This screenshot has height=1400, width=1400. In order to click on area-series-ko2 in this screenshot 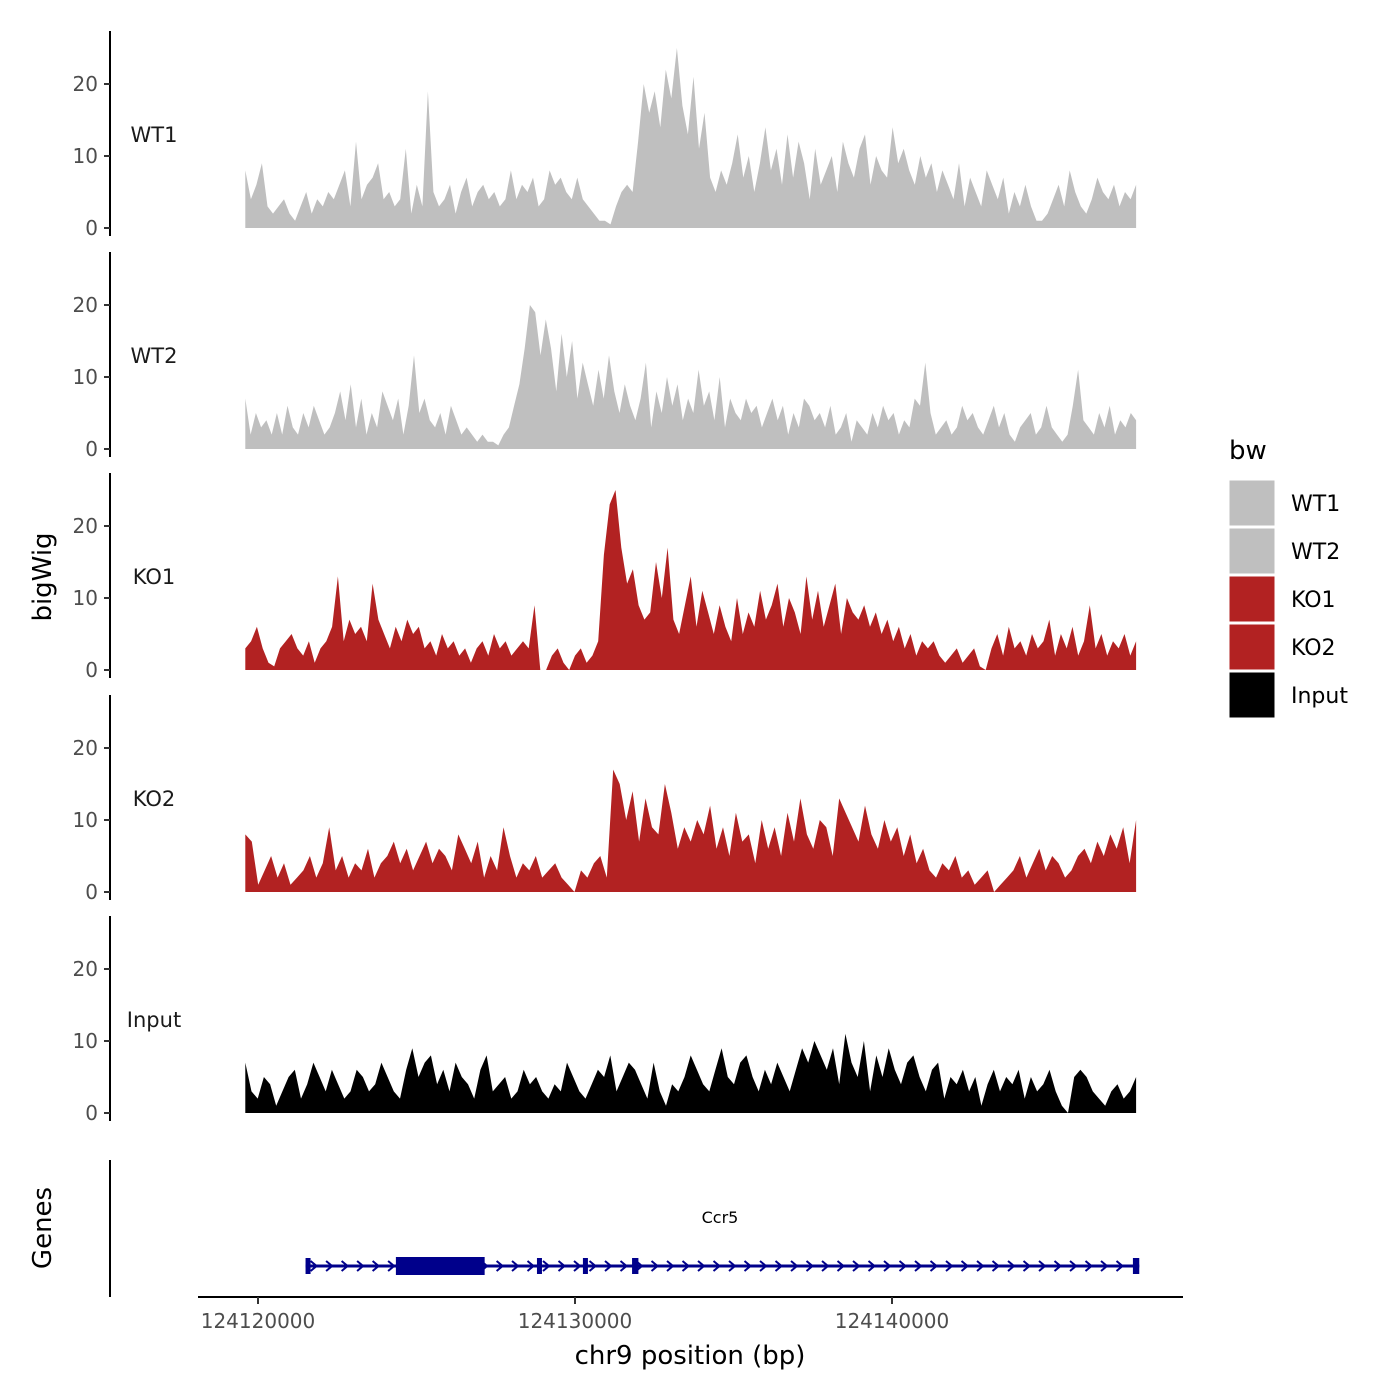, I will do `click(691, 830)`.